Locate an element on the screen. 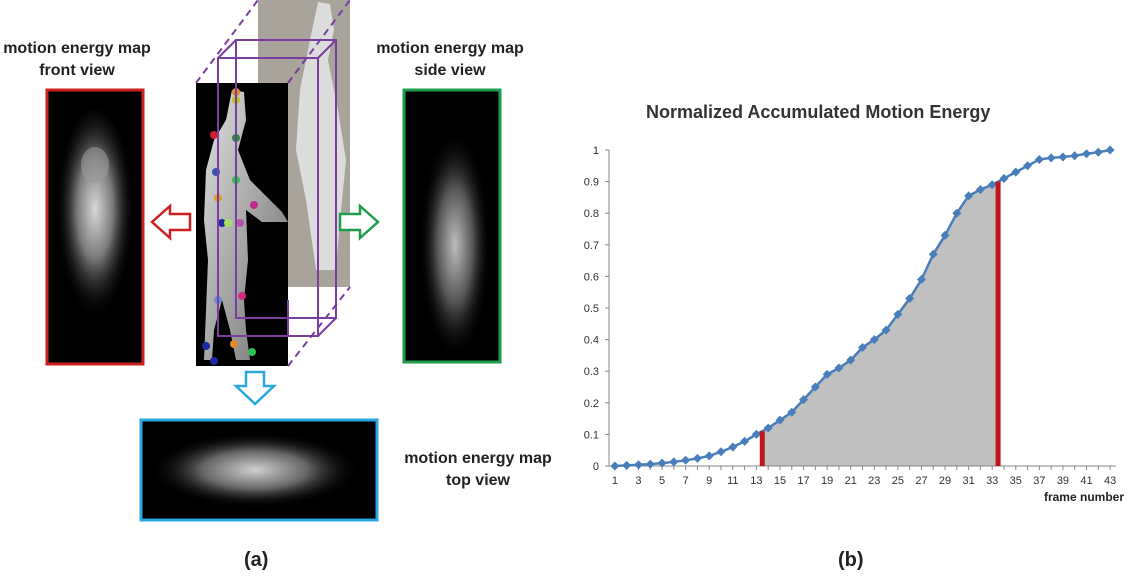 This screenshot has width=1129, height=581. y-tick-label: 0.4 is located at coordinates (591, 341).